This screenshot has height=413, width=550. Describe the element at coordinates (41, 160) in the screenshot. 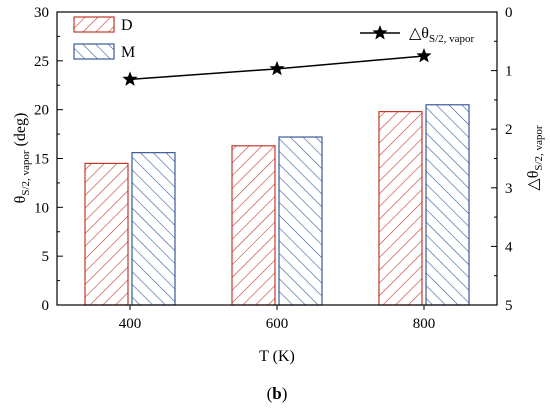

I see `left-tick-label: 15` at that location.